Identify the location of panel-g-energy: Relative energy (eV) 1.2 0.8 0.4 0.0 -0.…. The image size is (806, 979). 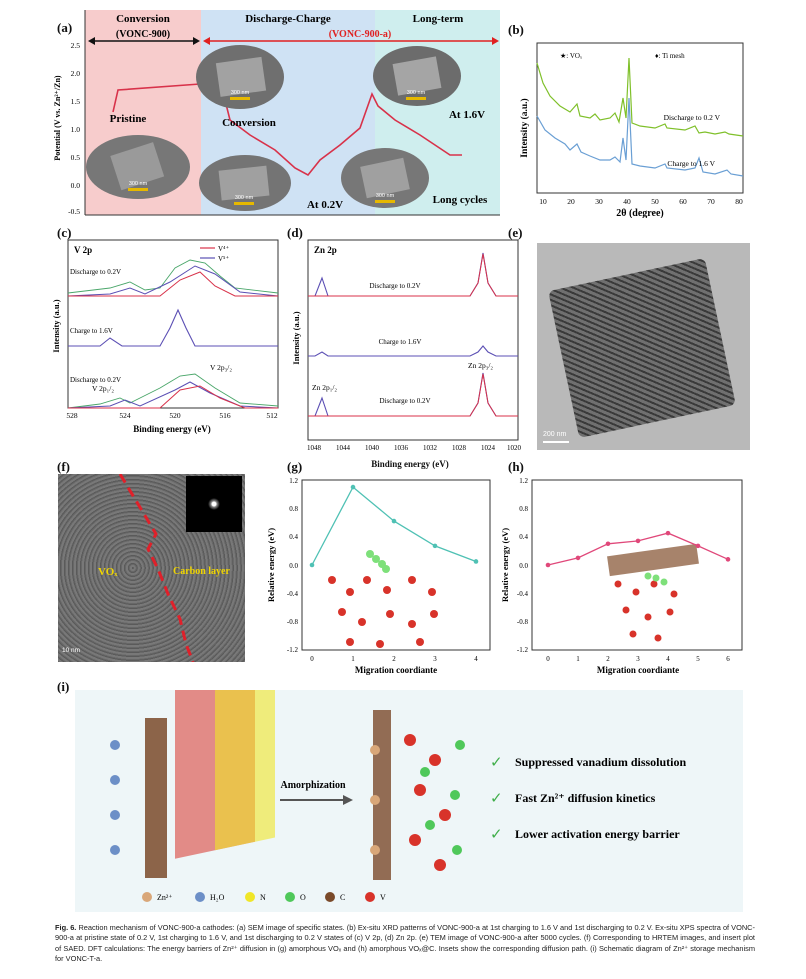
(378, 576).